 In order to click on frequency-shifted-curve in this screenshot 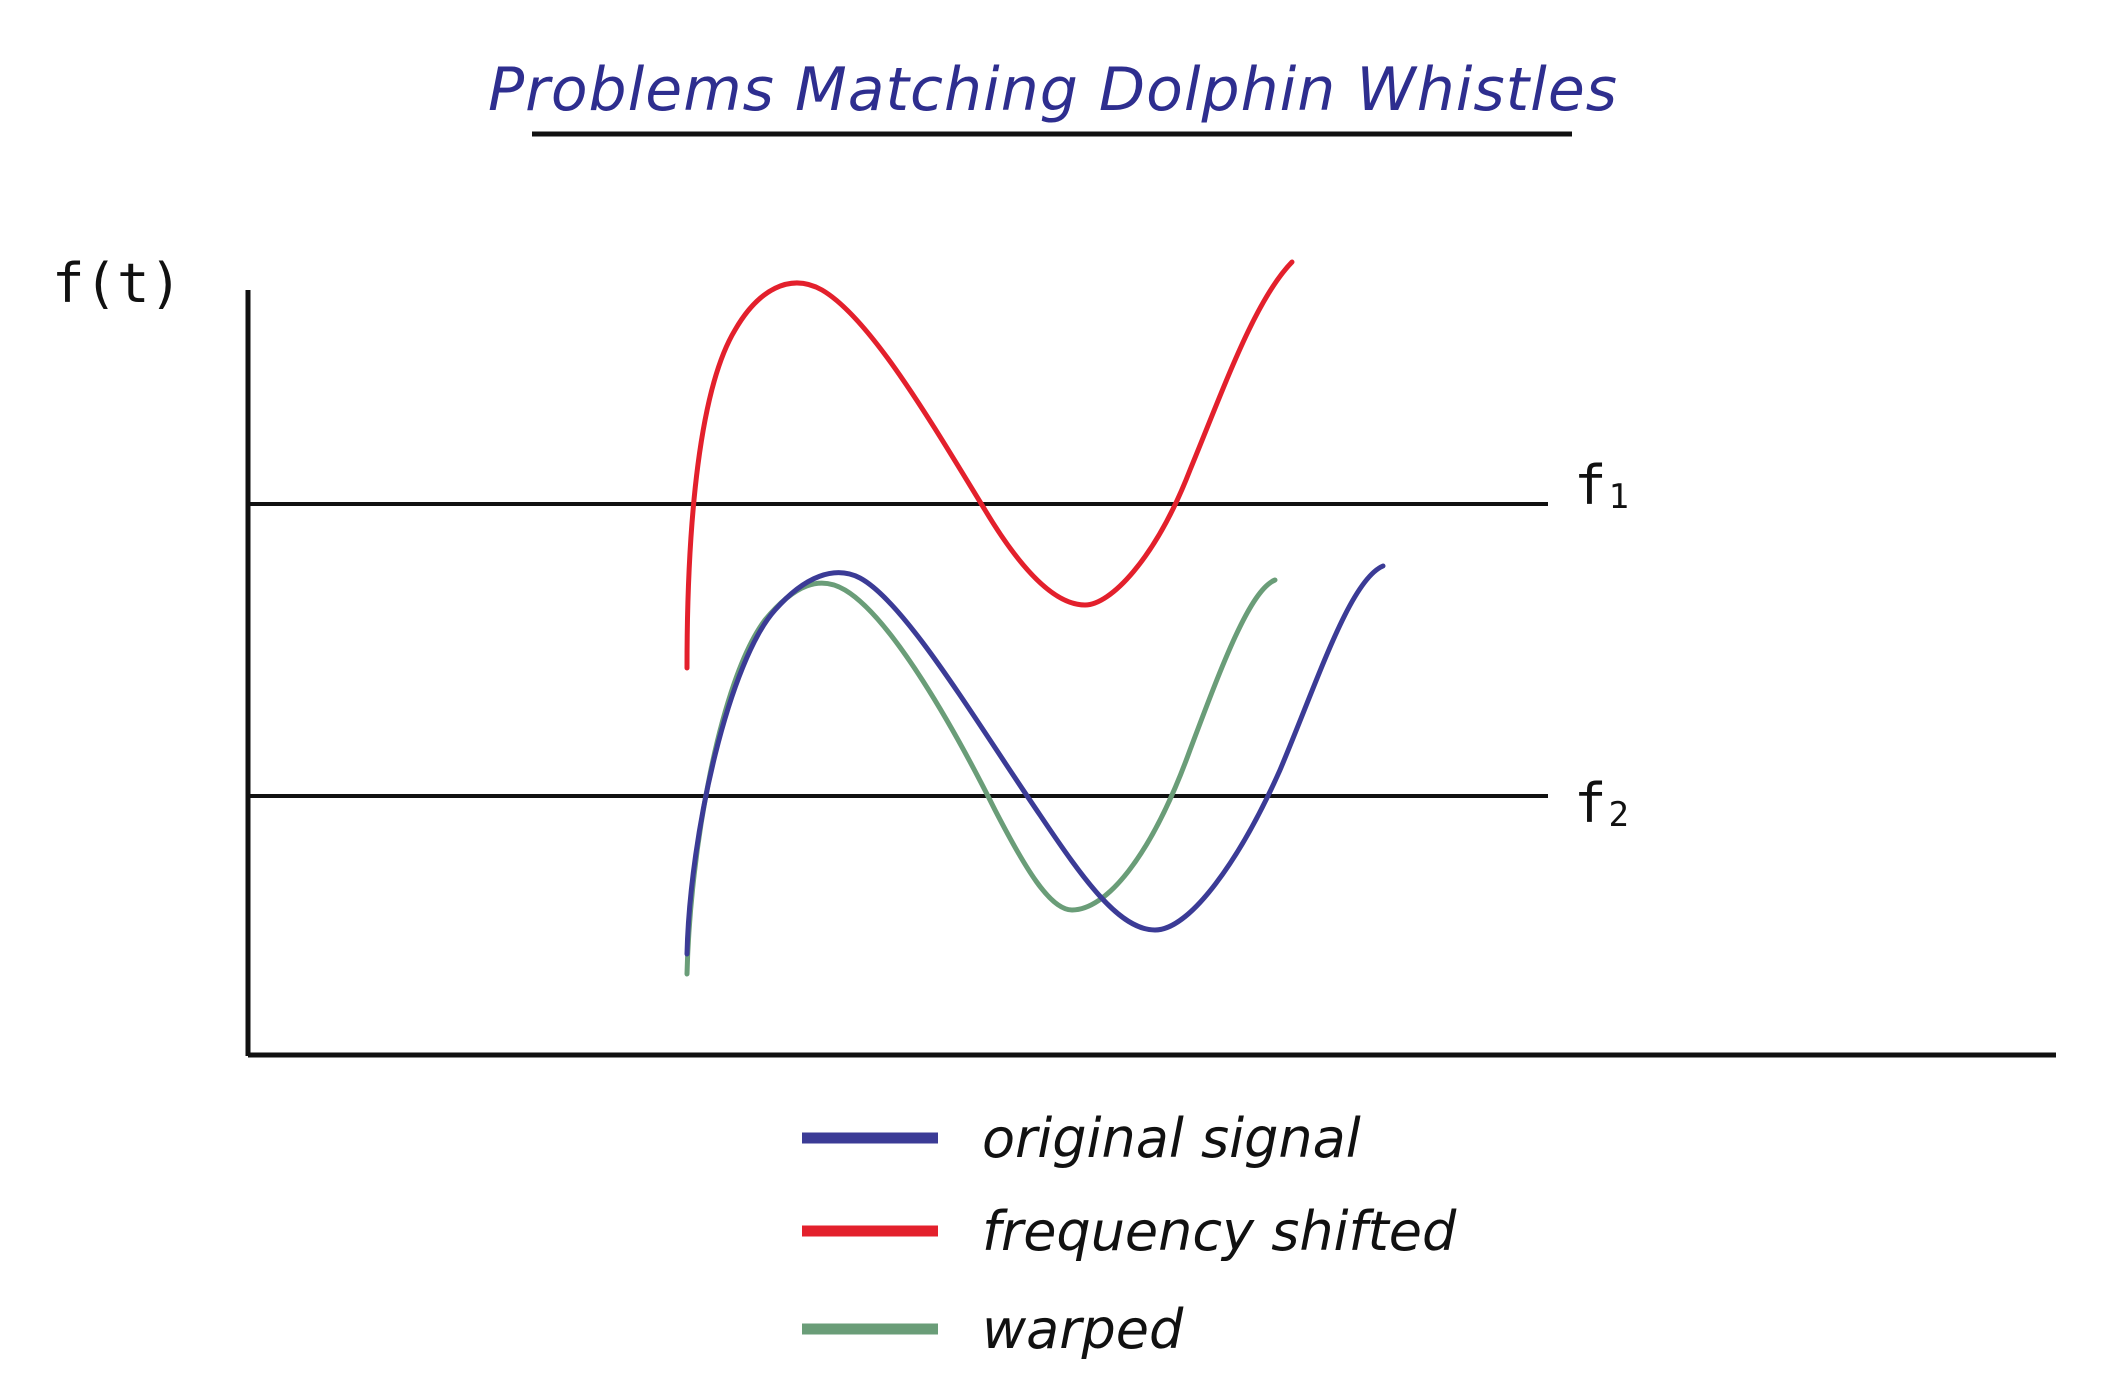, I will do `click(989, 465)`.